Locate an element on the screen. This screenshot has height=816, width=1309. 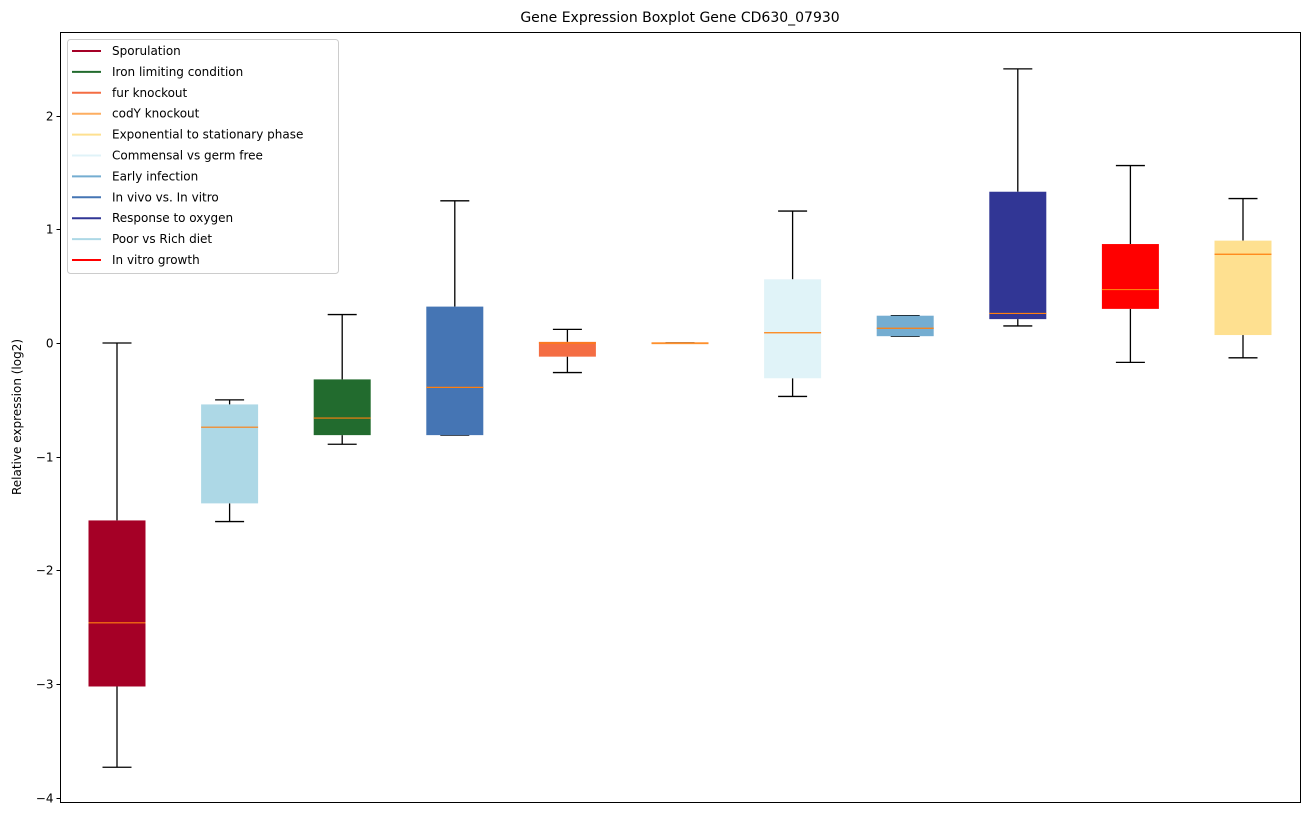
legend-item: codY knockout is located at coordinates (136, 114).